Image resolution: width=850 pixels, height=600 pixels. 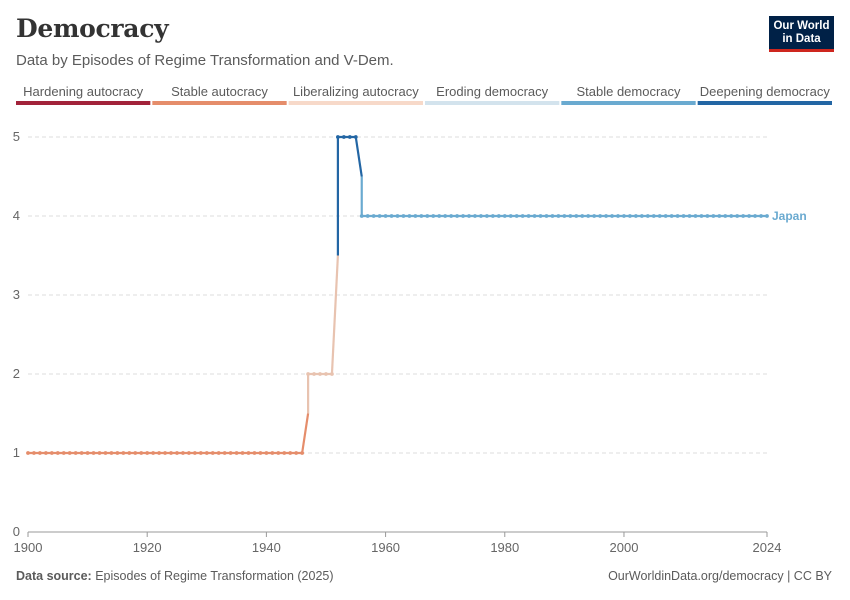 I want to click on credit-link: OurWorldinData.org/democracy | CC BY, so click(x=720, y=576).